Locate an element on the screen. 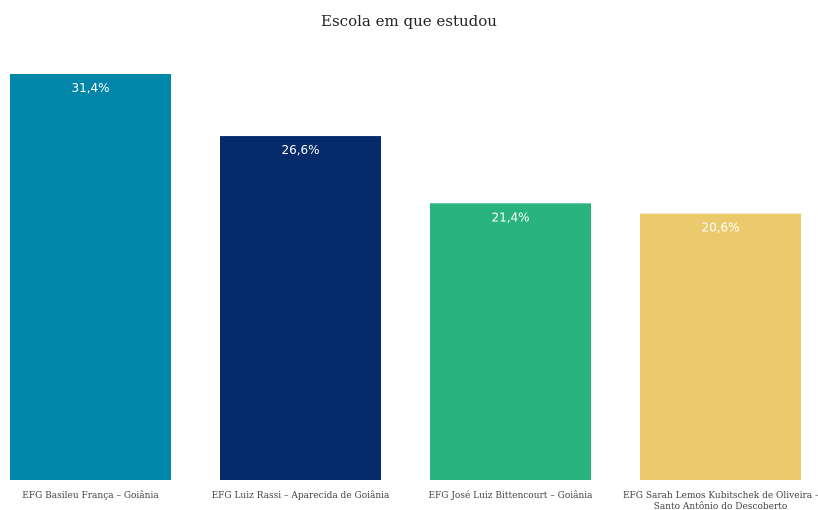  chart-title: Escola em que estudou is located at coordinates (409, 21).